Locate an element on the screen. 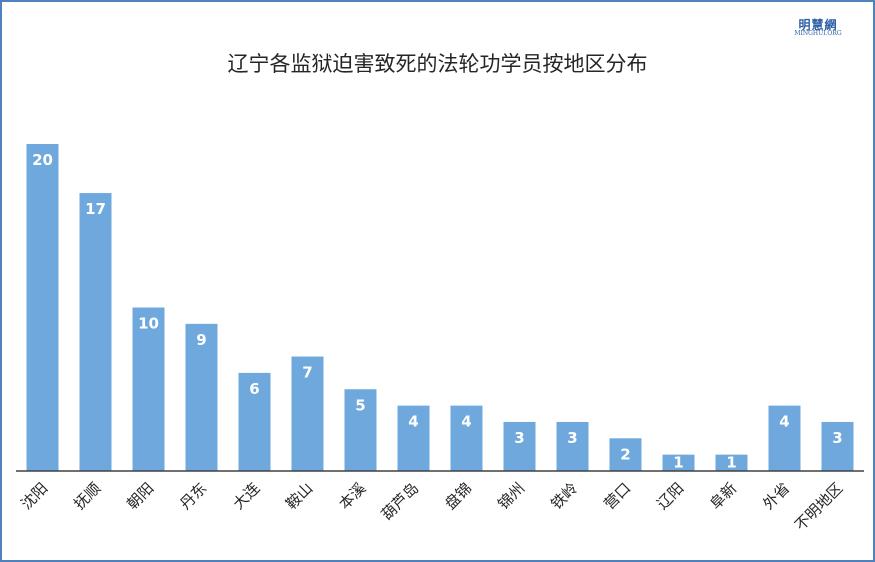 This screenshot has width=875, height=562. bar-抚顺 is located at coordinates (95, 332).